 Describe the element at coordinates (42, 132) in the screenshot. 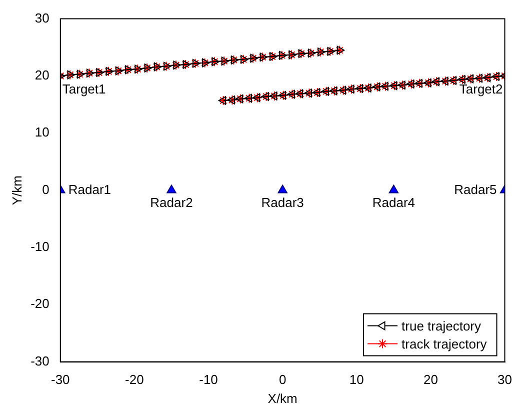

I see `y-tick-label: 10` at that location.